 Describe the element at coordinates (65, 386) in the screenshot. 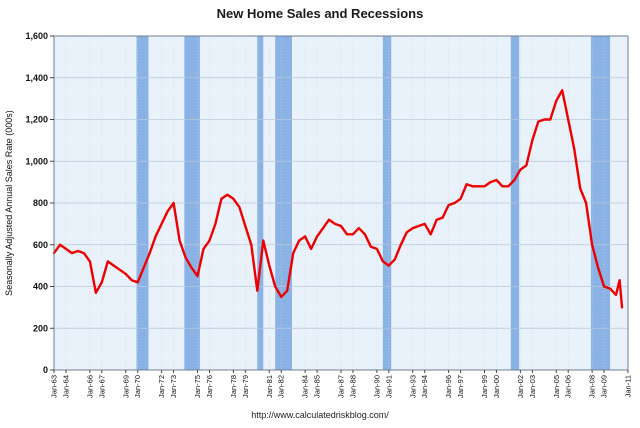

I see `x-tick-label-1: Jan-64` at that location.